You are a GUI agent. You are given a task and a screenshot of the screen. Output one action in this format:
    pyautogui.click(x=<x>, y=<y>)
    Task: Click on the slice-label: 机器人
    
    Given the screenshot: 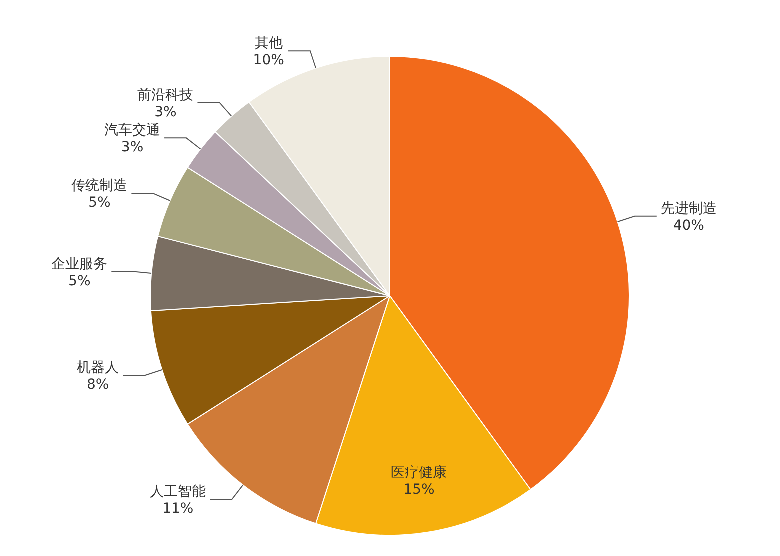 What is the action you would take?
    pyautogui.click(x=98, y=368)
    